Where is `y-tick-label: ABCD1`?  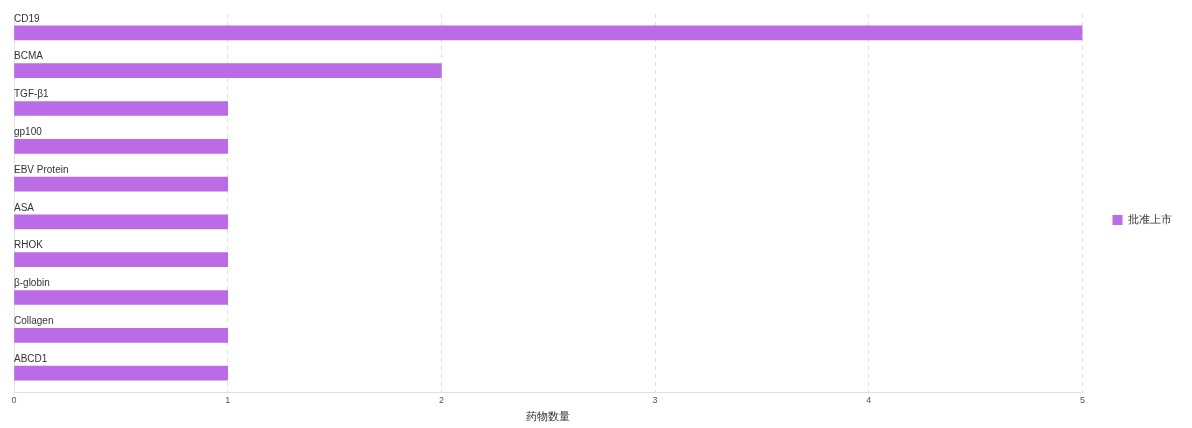 y-tick-label: ABCD1 is located at coordinates (31, 358).